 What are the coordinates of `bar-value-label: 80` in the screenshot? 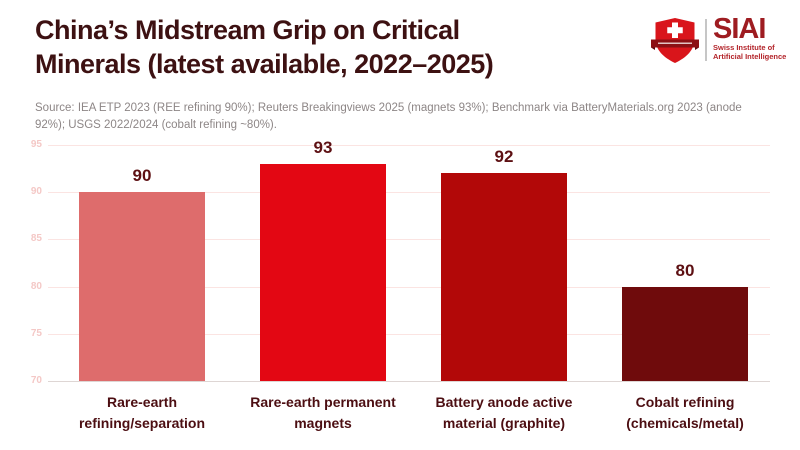 It's located at (685, 270).